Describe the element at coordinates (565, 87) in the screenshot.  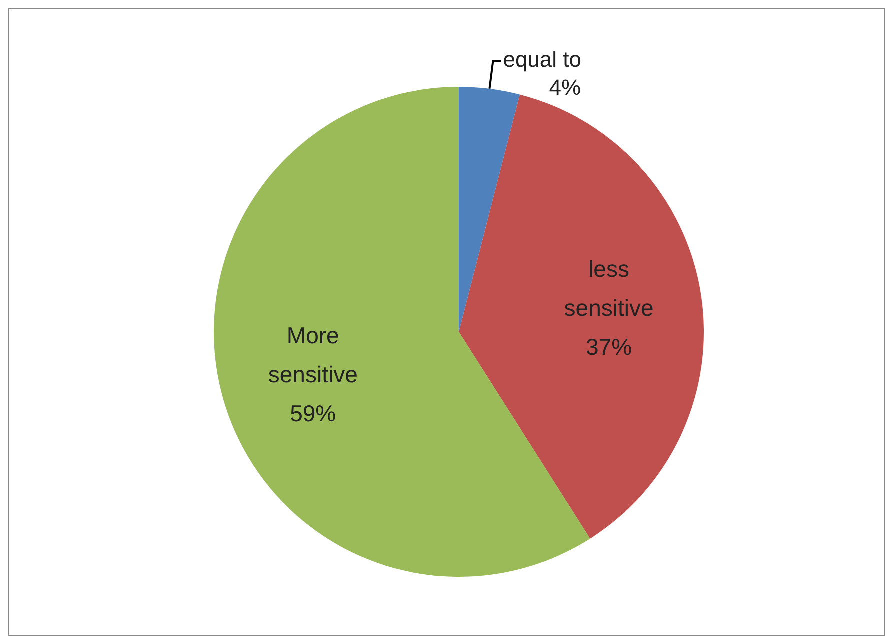
I see `data-label: 4%` at that location.